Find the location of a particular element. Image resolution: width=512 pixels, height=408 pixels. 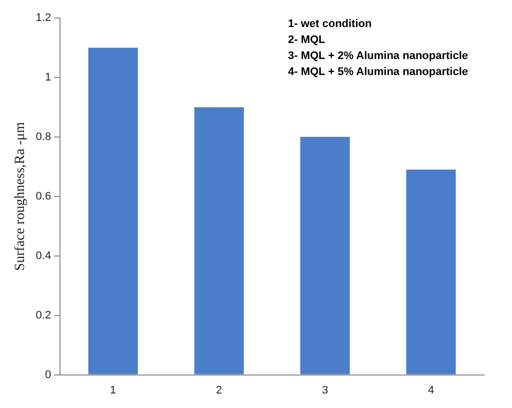

x-tick-label: 2 is located at coordinates (219, 390).